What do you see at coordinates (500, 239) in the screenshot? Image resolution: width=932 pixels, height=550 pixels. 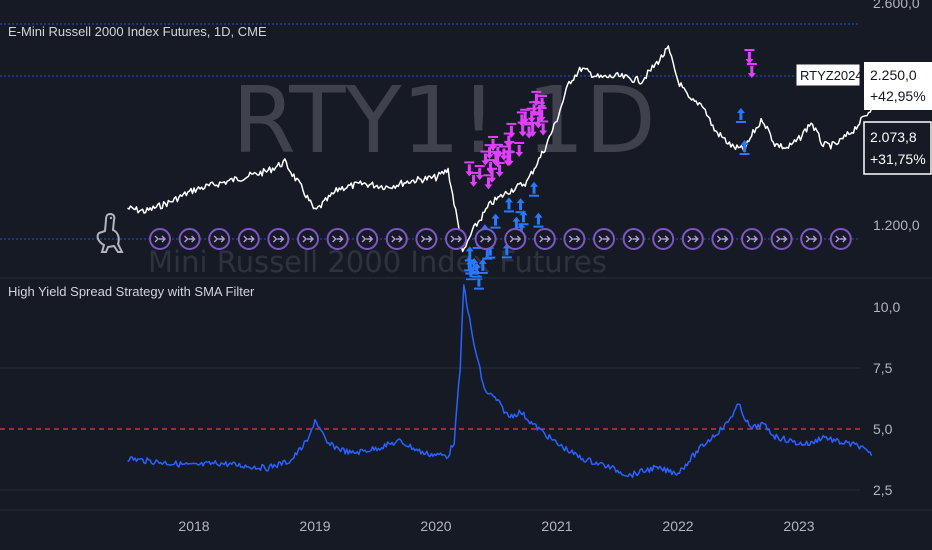 I see `event-icons-row` at bounding box center [500, 239].